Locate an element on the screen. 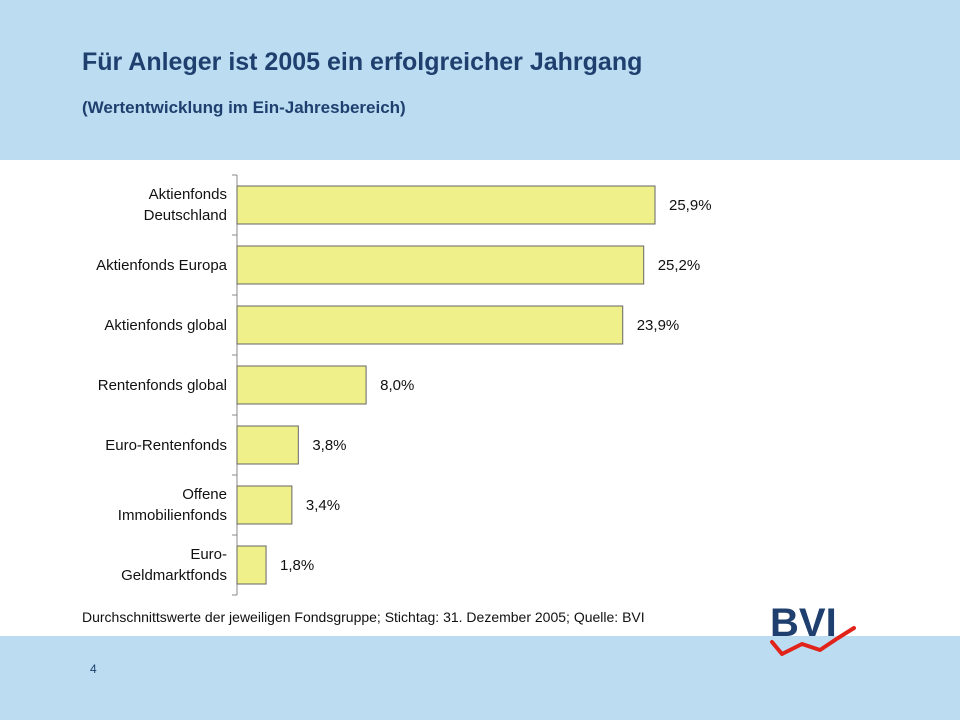 Image resolution: width=960 pixels, height=720 pixels. bar-value-label: 23,9% is located at coordinates (658, 325).